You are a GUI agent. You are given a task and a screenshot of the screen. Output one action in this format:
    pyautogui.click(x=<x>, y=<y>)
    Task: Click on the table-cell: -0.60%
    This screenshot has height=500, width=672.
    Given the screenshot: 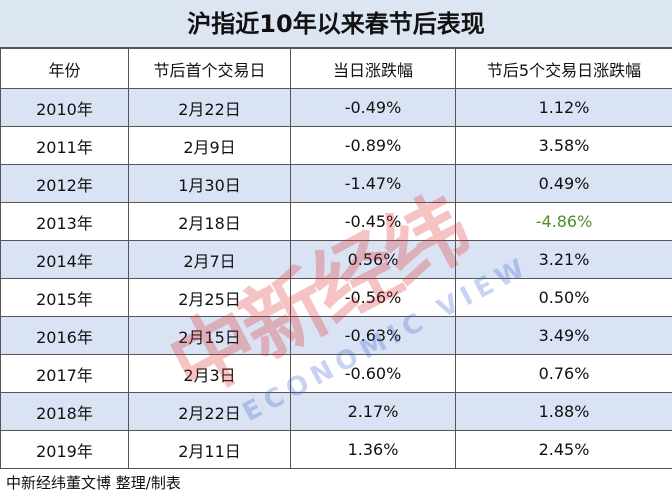 What is the action you would take?
    pyautogui.click(x=373, y=373)
    